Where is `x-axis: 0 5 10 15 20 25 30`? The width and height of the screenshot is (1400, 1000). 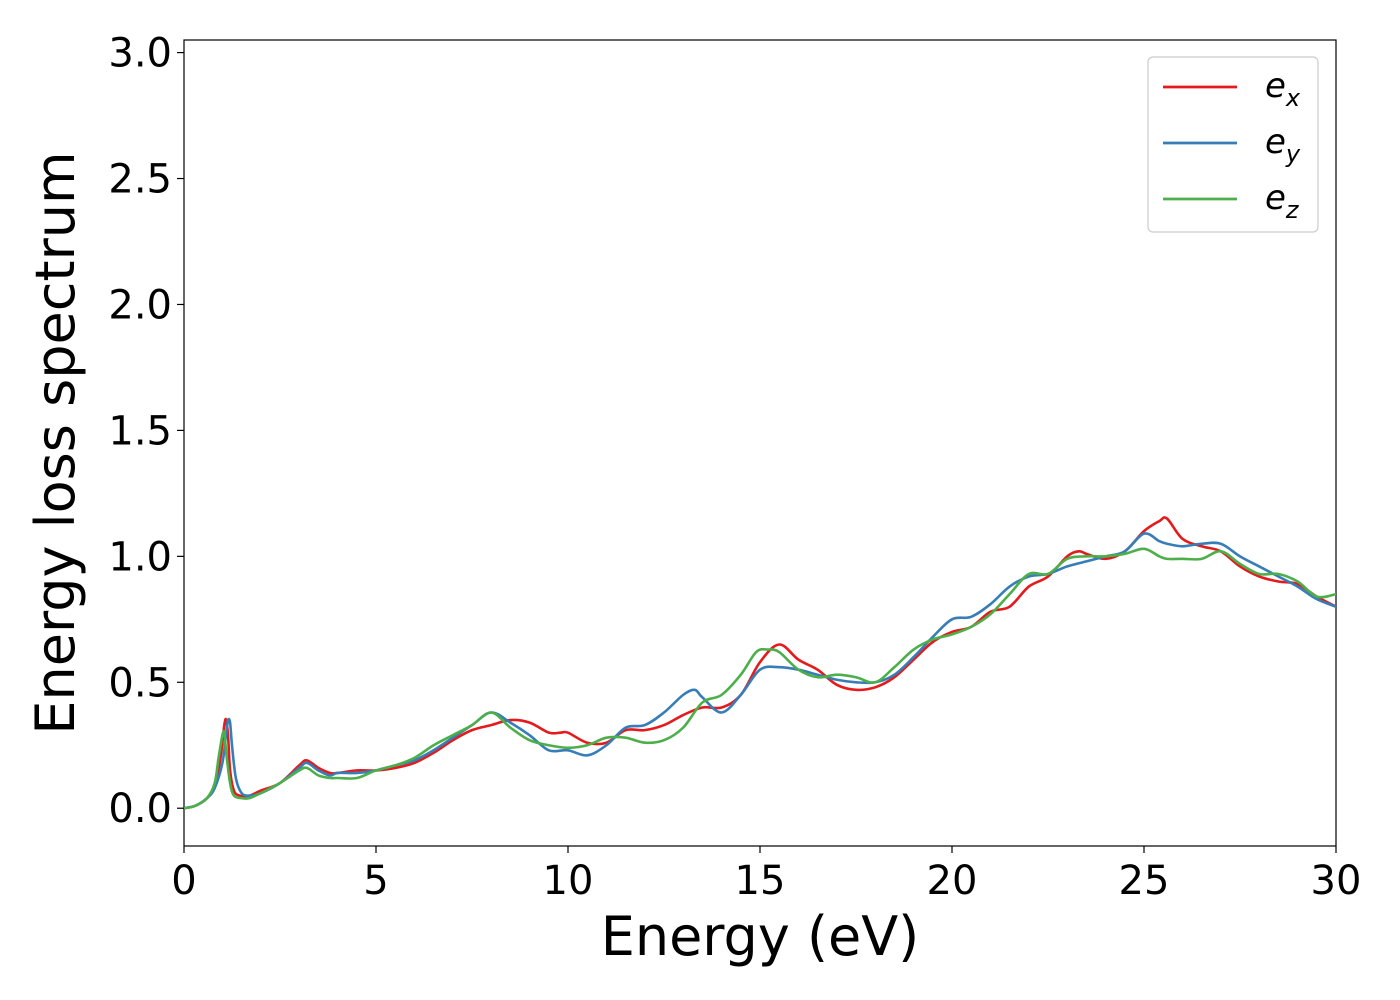
x-axis: 0 5 10 15 20 25 30 is located at coordinates (766, 875).